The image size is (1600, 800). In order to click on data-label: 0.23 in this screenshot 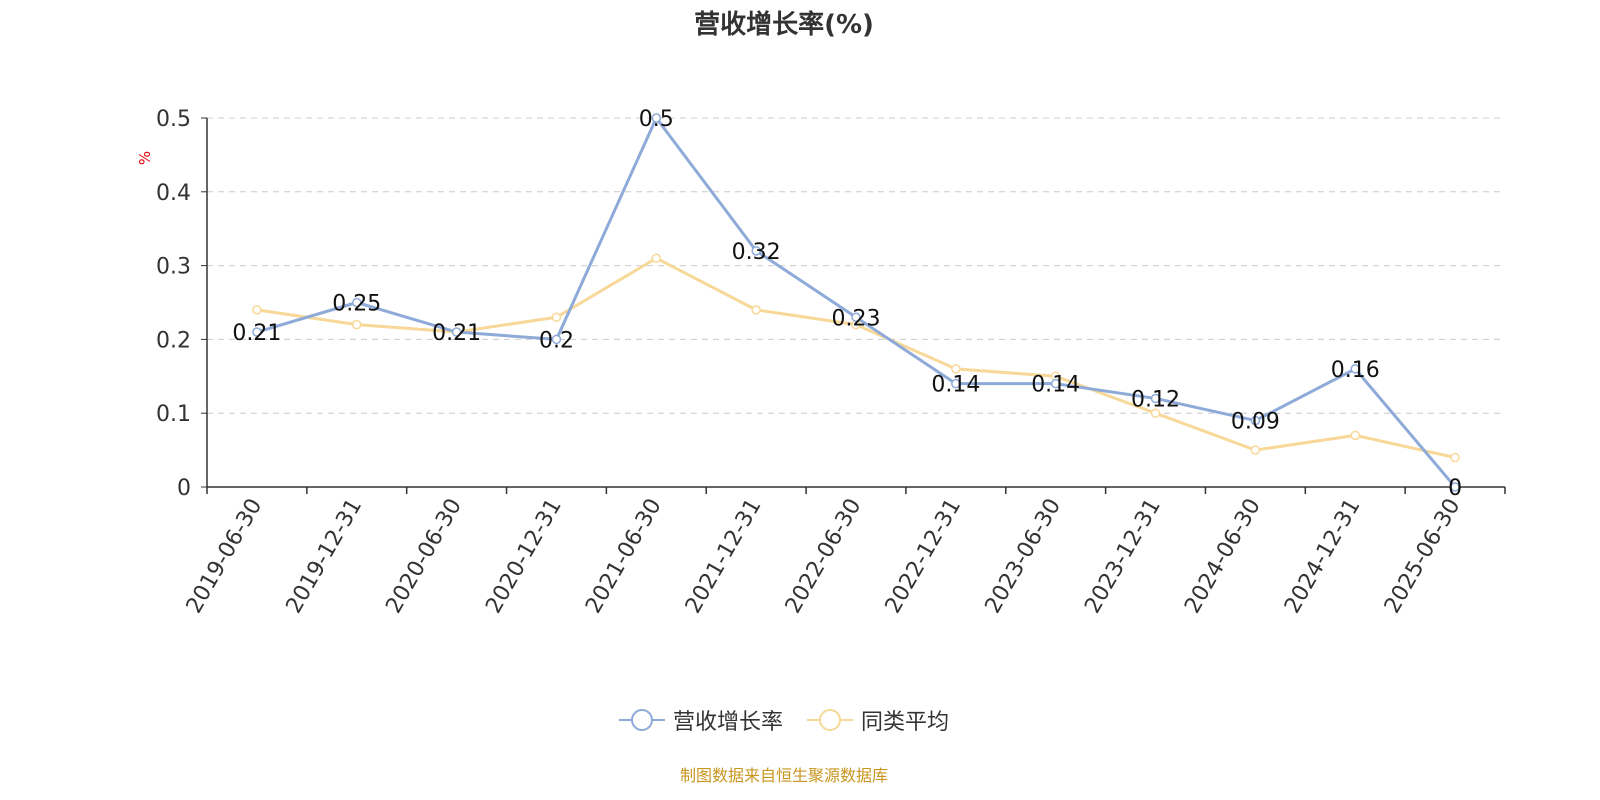, I will do `click(856, 318)`.